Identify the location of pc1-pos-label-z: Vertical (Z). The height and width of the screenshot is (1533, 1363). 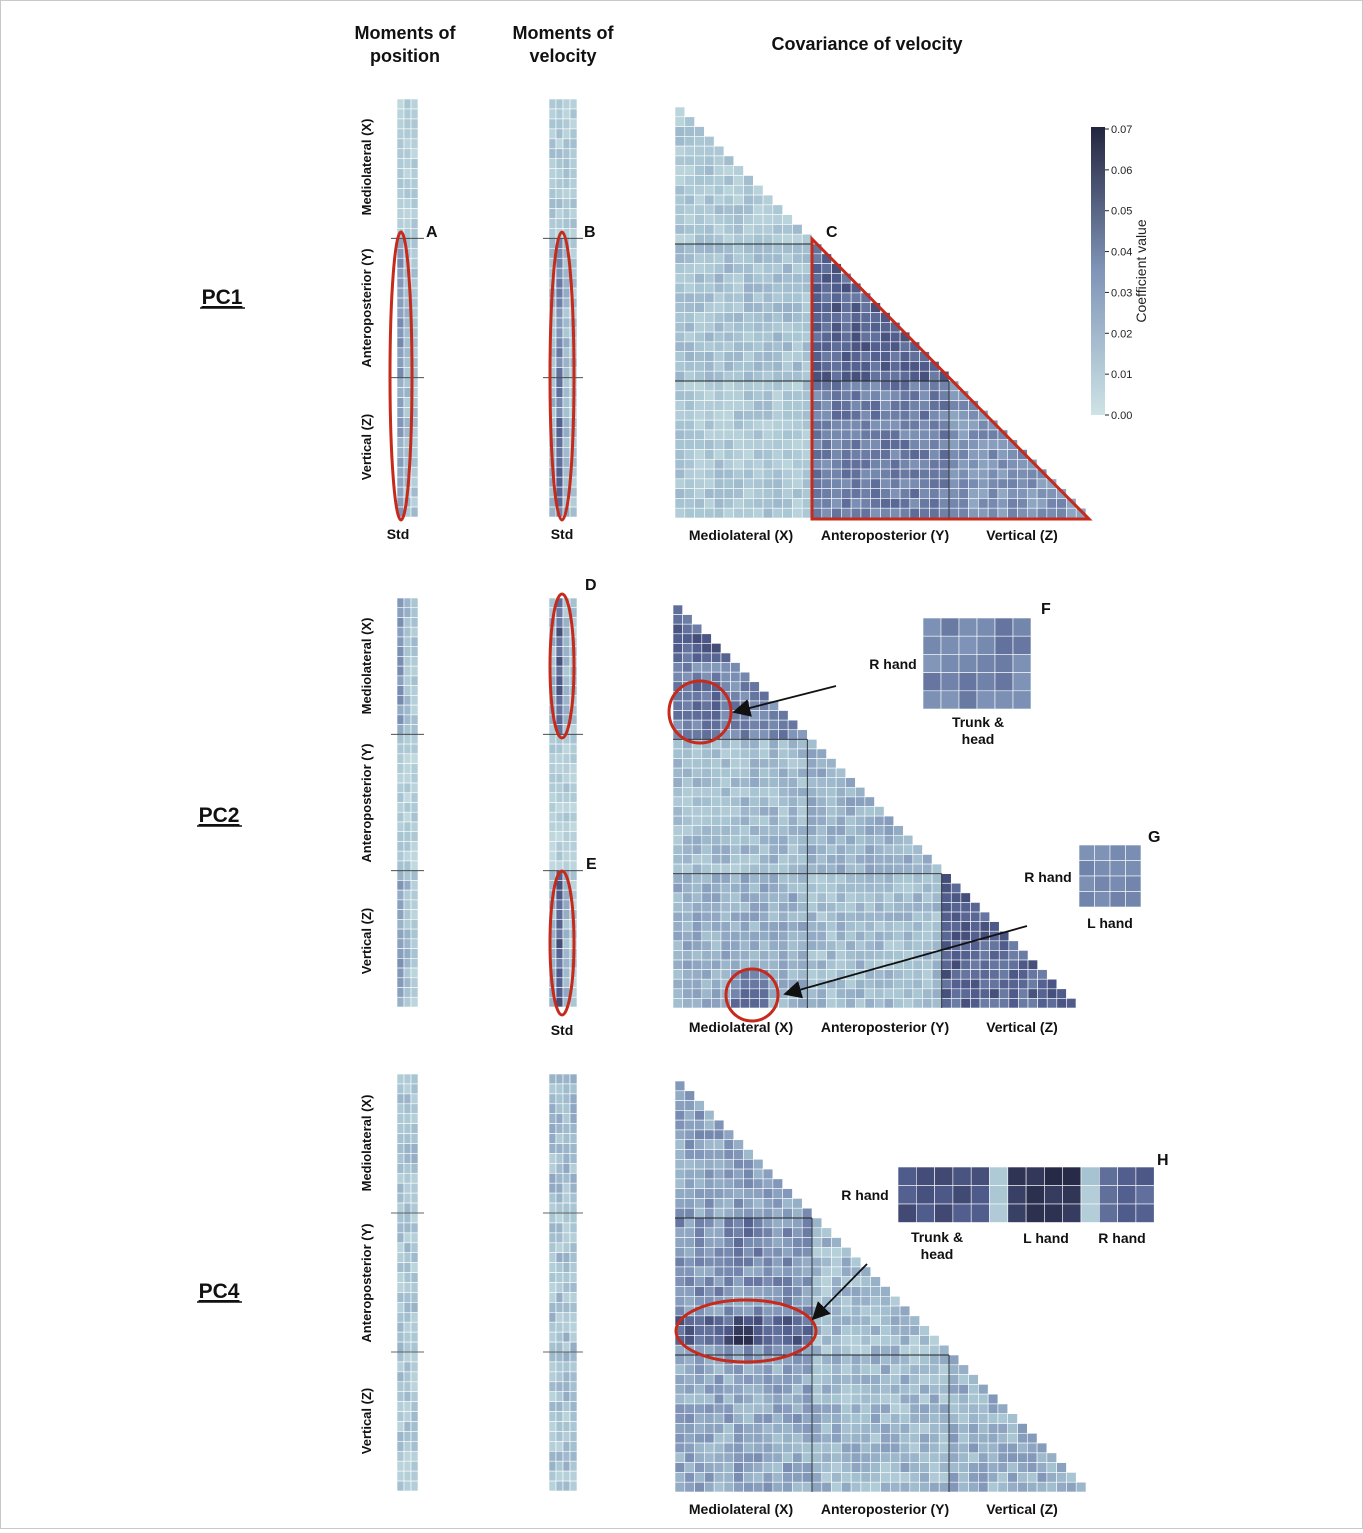
(366, 447).